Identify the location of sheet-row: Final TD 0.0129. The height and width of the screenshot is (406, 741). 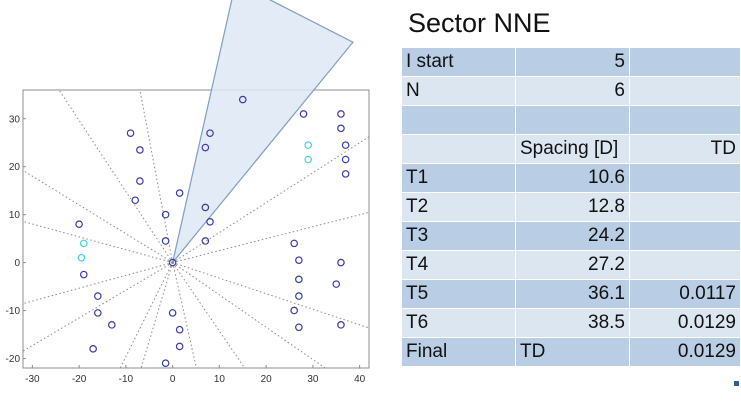
(571, 352).